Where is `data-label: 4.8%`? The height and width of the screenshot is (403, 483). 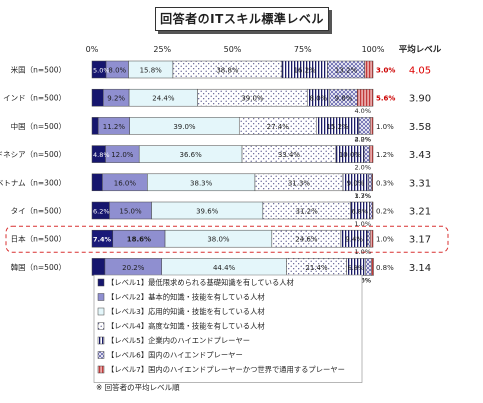 data-label: 4.8% is located at coordinates (101, 155).